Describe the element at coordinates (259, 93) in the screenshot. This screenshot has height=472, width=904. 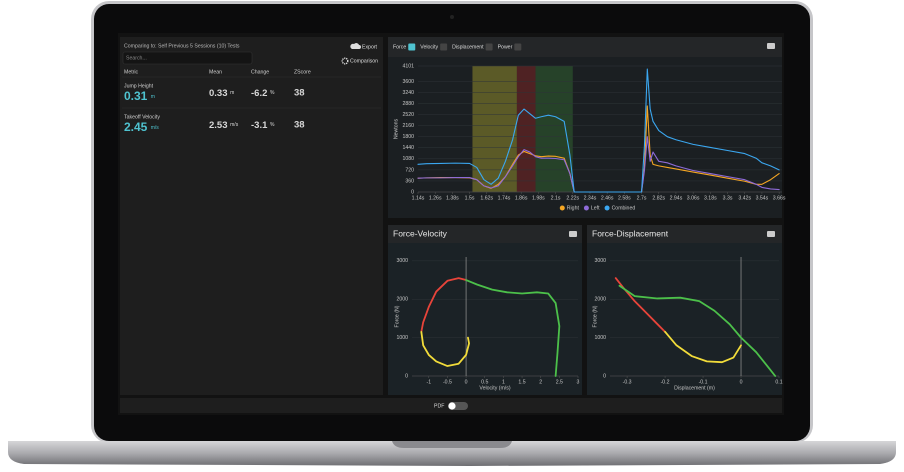
I see `value: -6.2` at that location.